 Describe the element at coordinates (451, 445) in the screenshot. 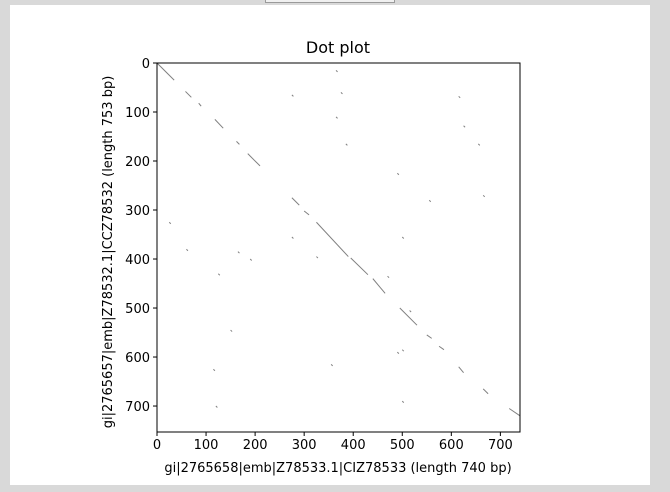

I see `x-tick-label: 600` at that location.